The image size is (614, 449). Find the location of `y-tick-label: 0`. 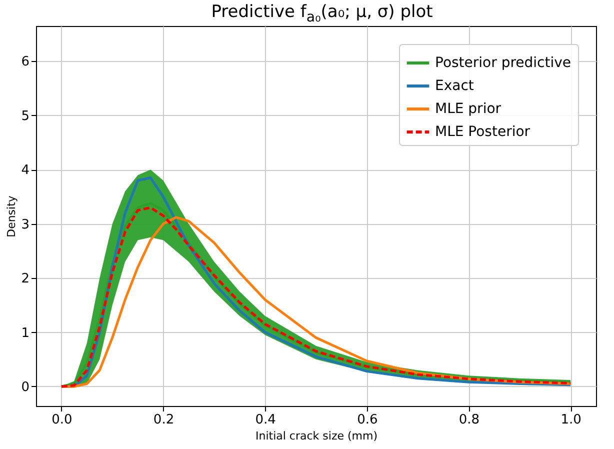

y-tick-label: 0 is located at coordinates (25, 387).